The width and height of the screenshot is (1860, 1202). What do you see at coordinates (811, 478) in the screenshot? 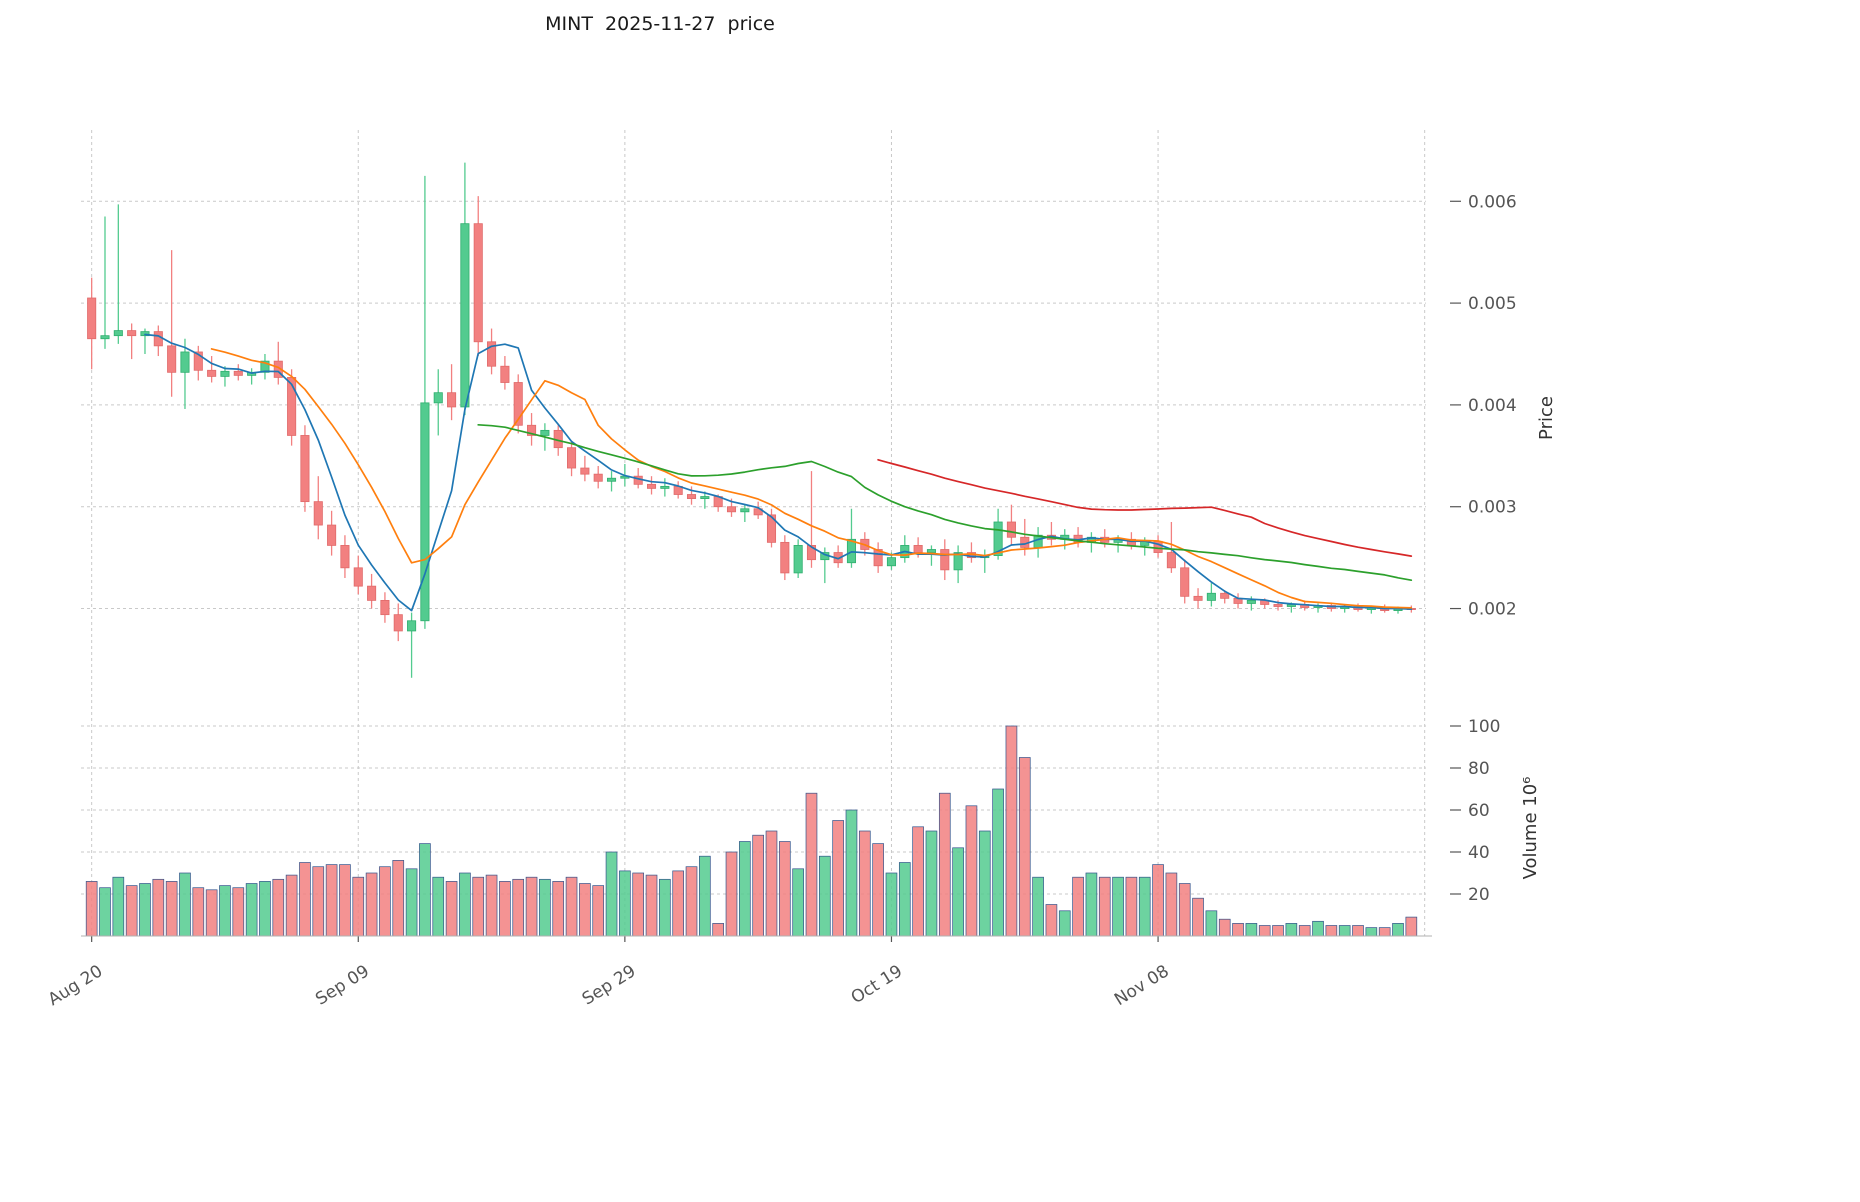
I see `ma-line-MA10` at bounding box center [811, 478].